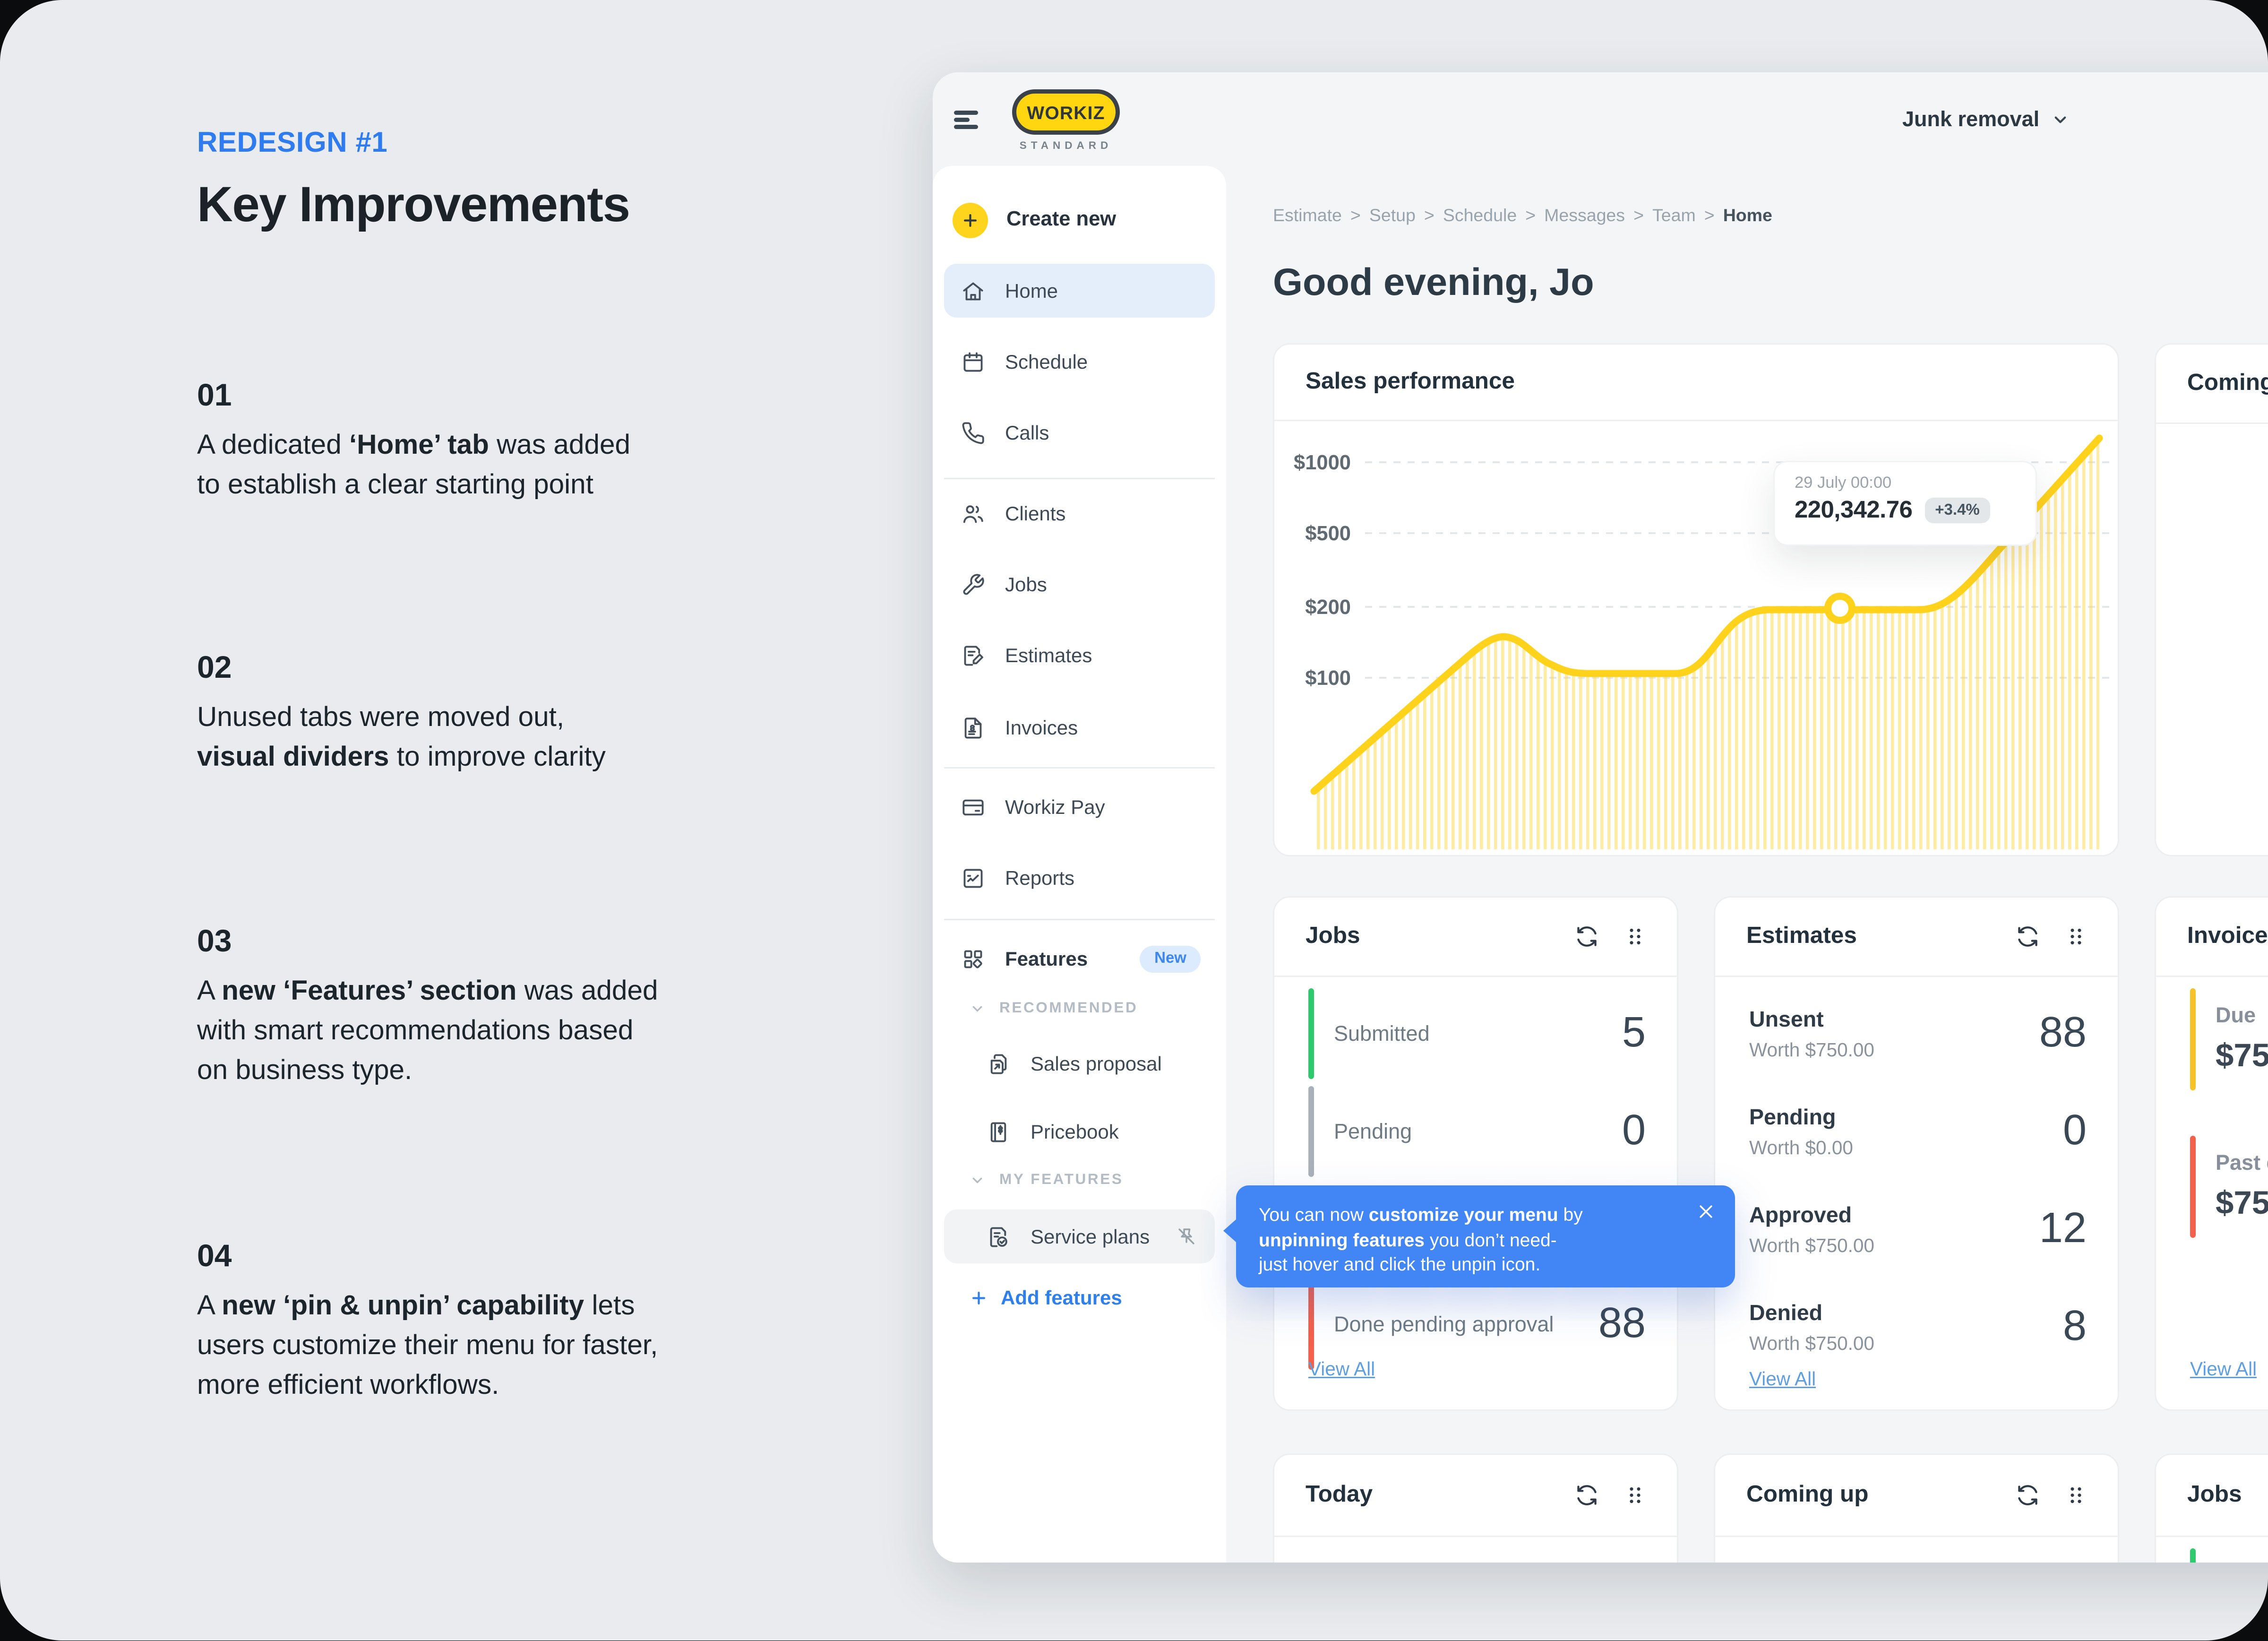  What do you see at coordinates (1079, 655) in the screenshot?
I see `sidebar-item-estimates: Estimates` at bounding box center [1079, 655].